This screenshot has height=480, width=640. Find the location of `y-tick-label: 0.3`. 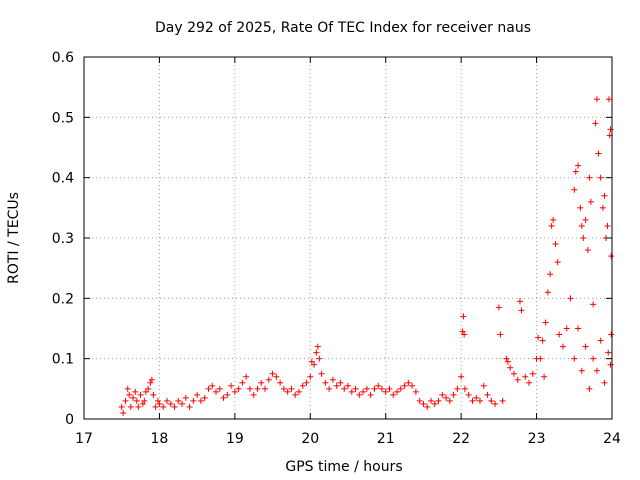

y-tick-label: 0.3 is located at coordinates (63, 239).